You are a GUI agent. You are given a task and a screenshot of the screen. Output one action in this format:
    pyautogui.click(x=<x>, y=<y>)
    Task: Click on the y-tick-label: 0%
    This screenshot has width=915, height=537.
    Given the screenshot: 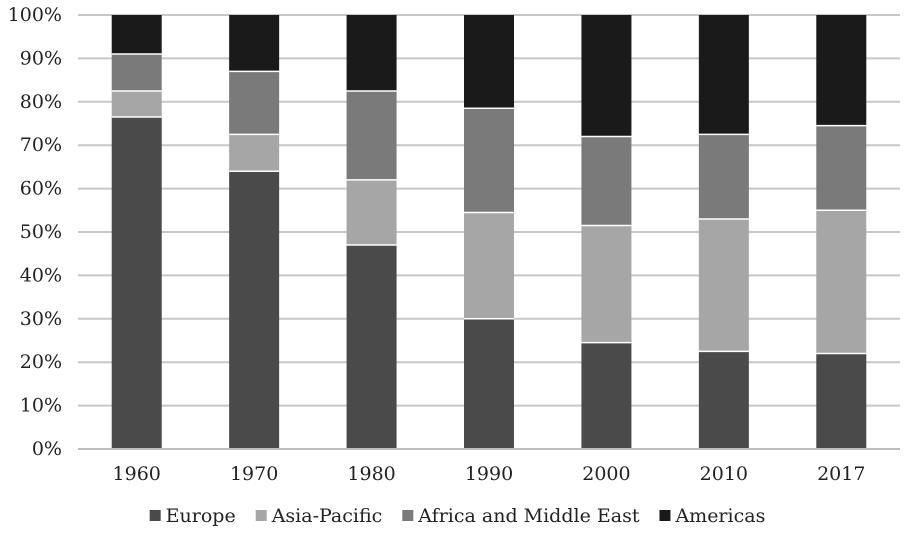 What is the action you would take?
    pyautogui.click(x=47, y=449)
    